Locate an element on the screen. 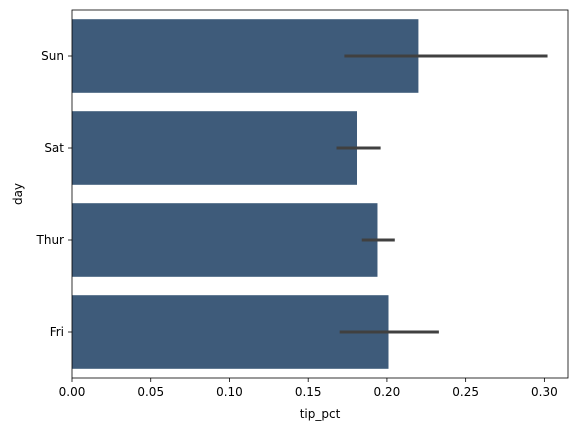 This screenshot has width=577, height=433. x-axis-label: tip_pct is located at coordinates (320, 414).